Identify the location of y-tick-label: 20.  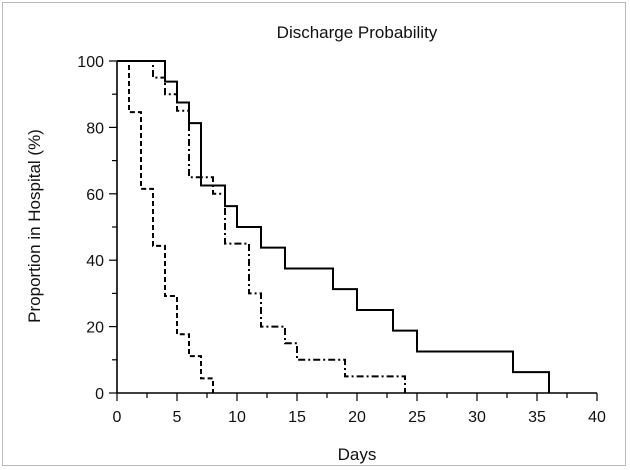
(95, 328).